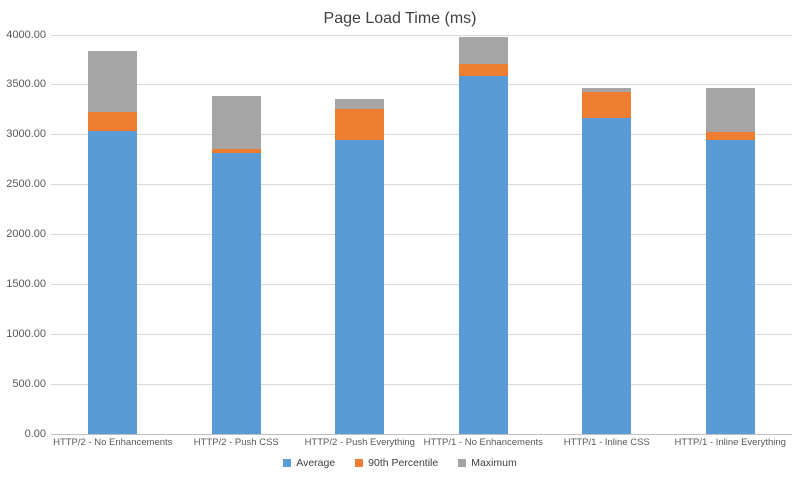 The height and width of the screenshot is (478, 800). I want to click on y-tick-label: 1000.00, so click(26, 333).